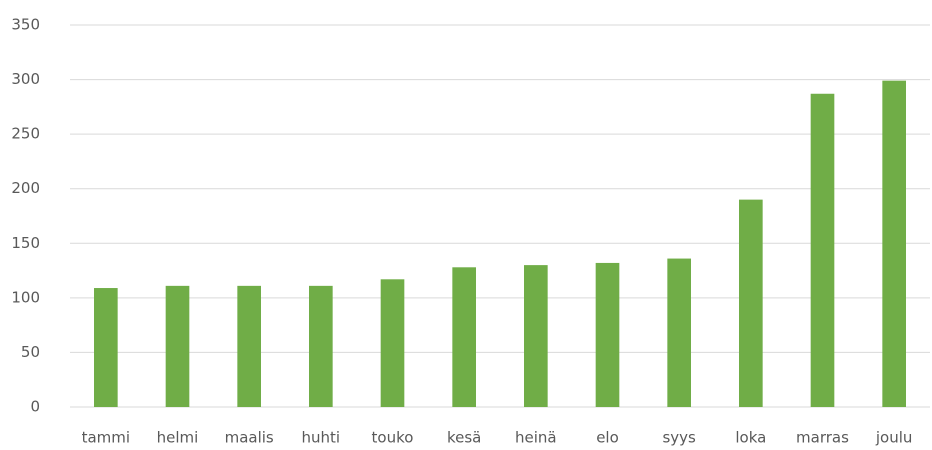 The height and width of the screenshot is (450, 932). Describe the element at coordinates (249, 438) in the screenshot. I see `x-tick-label: maalis` at that location.